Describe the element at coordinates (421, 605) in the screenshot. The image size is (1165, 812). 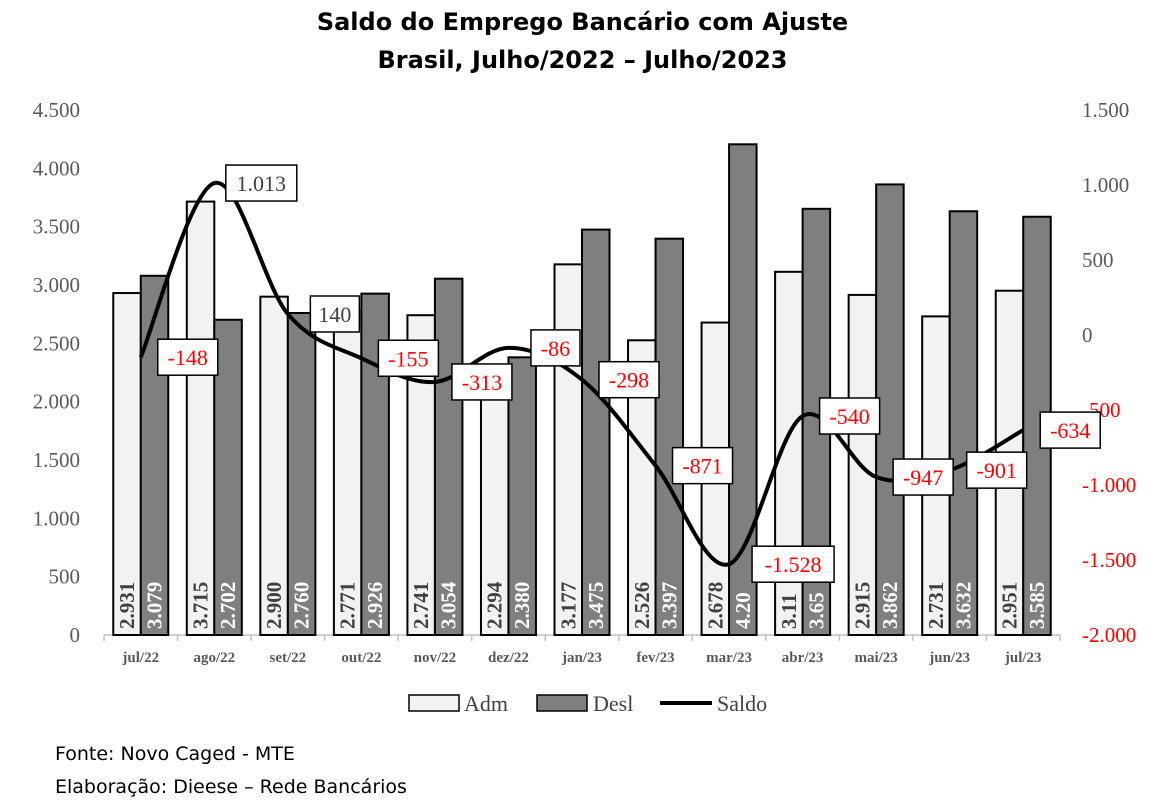
I see `bar-label-adm: 2.741` at that location.